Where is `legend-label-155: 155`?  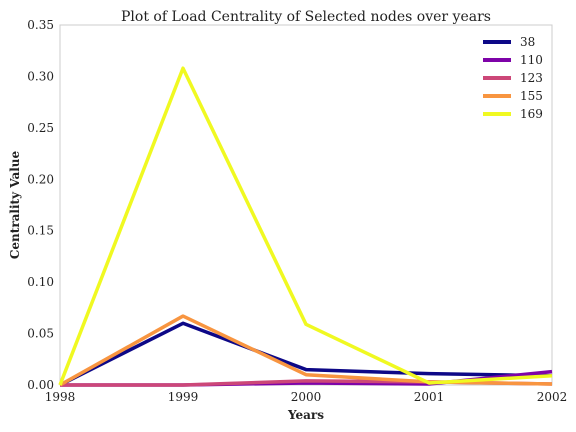
legend-label-155: 155 is located at coordinates (531, 96).